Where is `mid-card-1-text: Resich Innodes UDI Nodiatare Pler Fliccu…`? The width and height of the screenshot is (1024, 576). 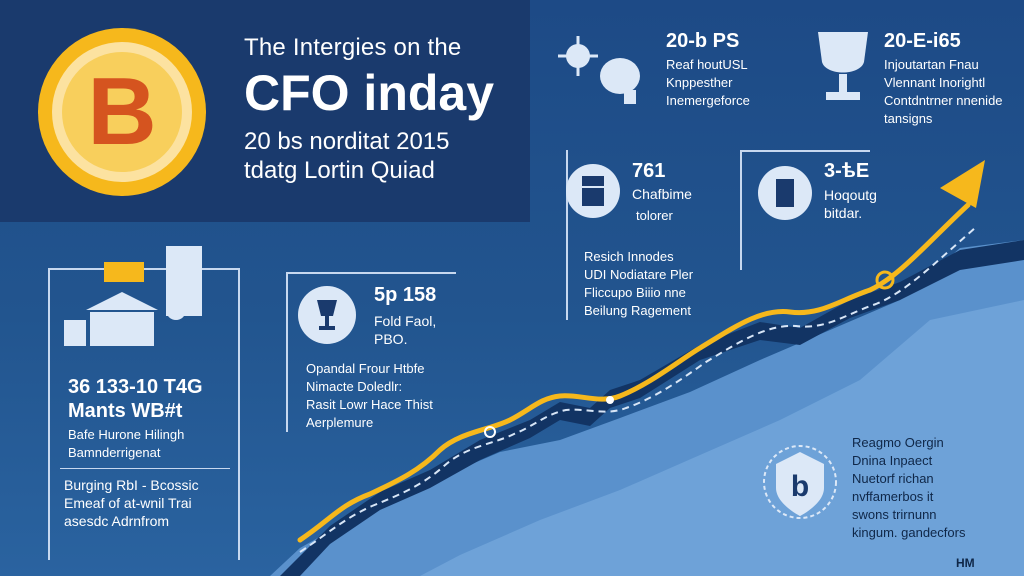 mid-card-1-text: Resich Innodes UDI Nodiatare Pler Fliccu… is located at coordinates (639, 283).